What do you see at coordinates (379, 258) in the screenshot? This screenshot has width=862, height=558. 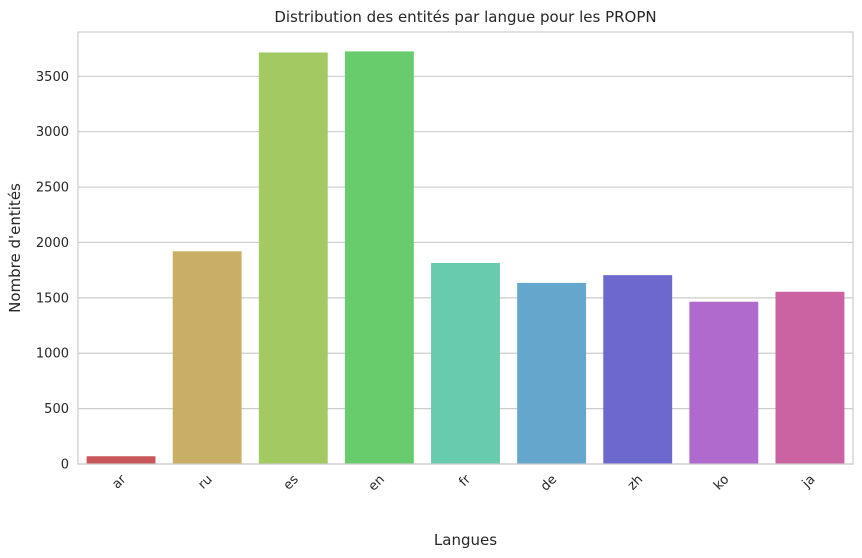 I see `bar-en` at bounding box center [379, 258].